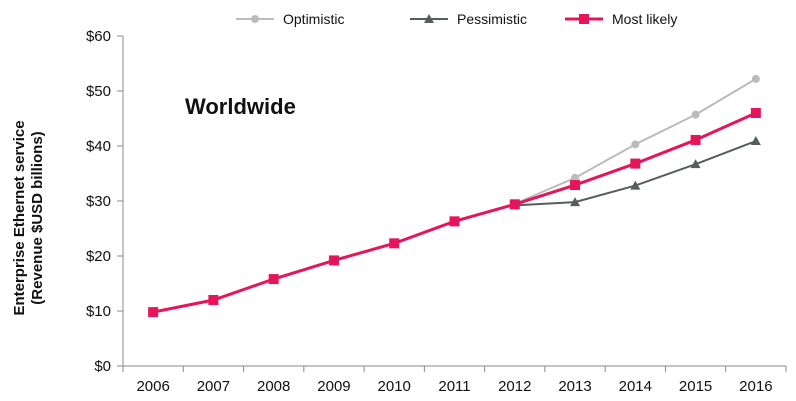  Describe the element at coordinates (98, 201) in the screenshot. I see `y-tick-label: $30` at that location.